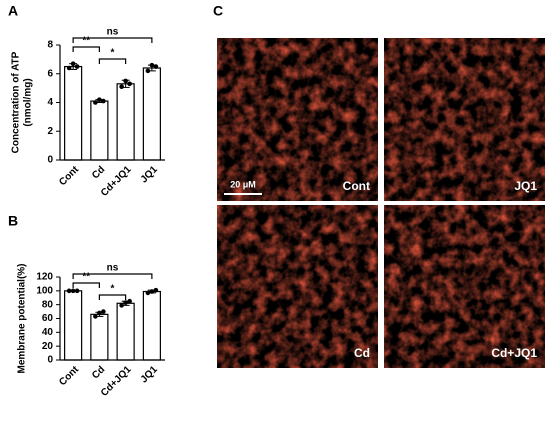  What do you see at coordinates (44, 290) in the screenshot?
I see `y-tick-label: 100` at bounding box center [44, 290].